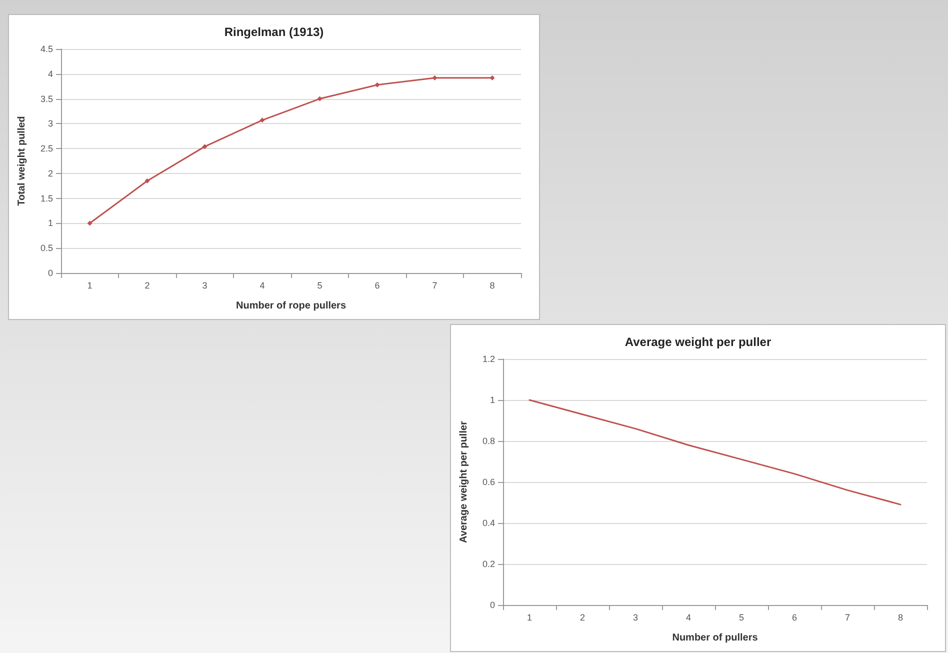  What do you see at coordinates (46, 99) in the screenshot?
I see `y-tick-label: 3.5` at bounding box center [46, 99].